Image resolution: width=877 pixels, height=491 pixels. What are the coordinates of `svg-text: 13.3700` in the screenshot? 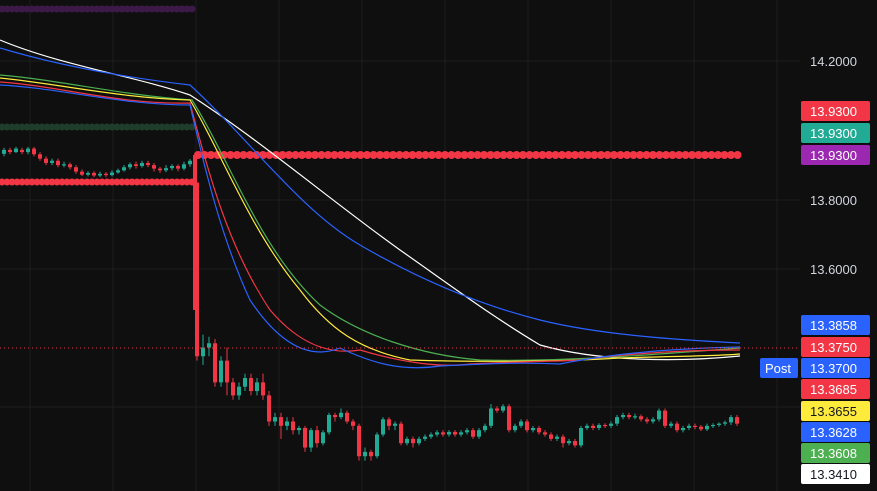 It's located at (833, 368).